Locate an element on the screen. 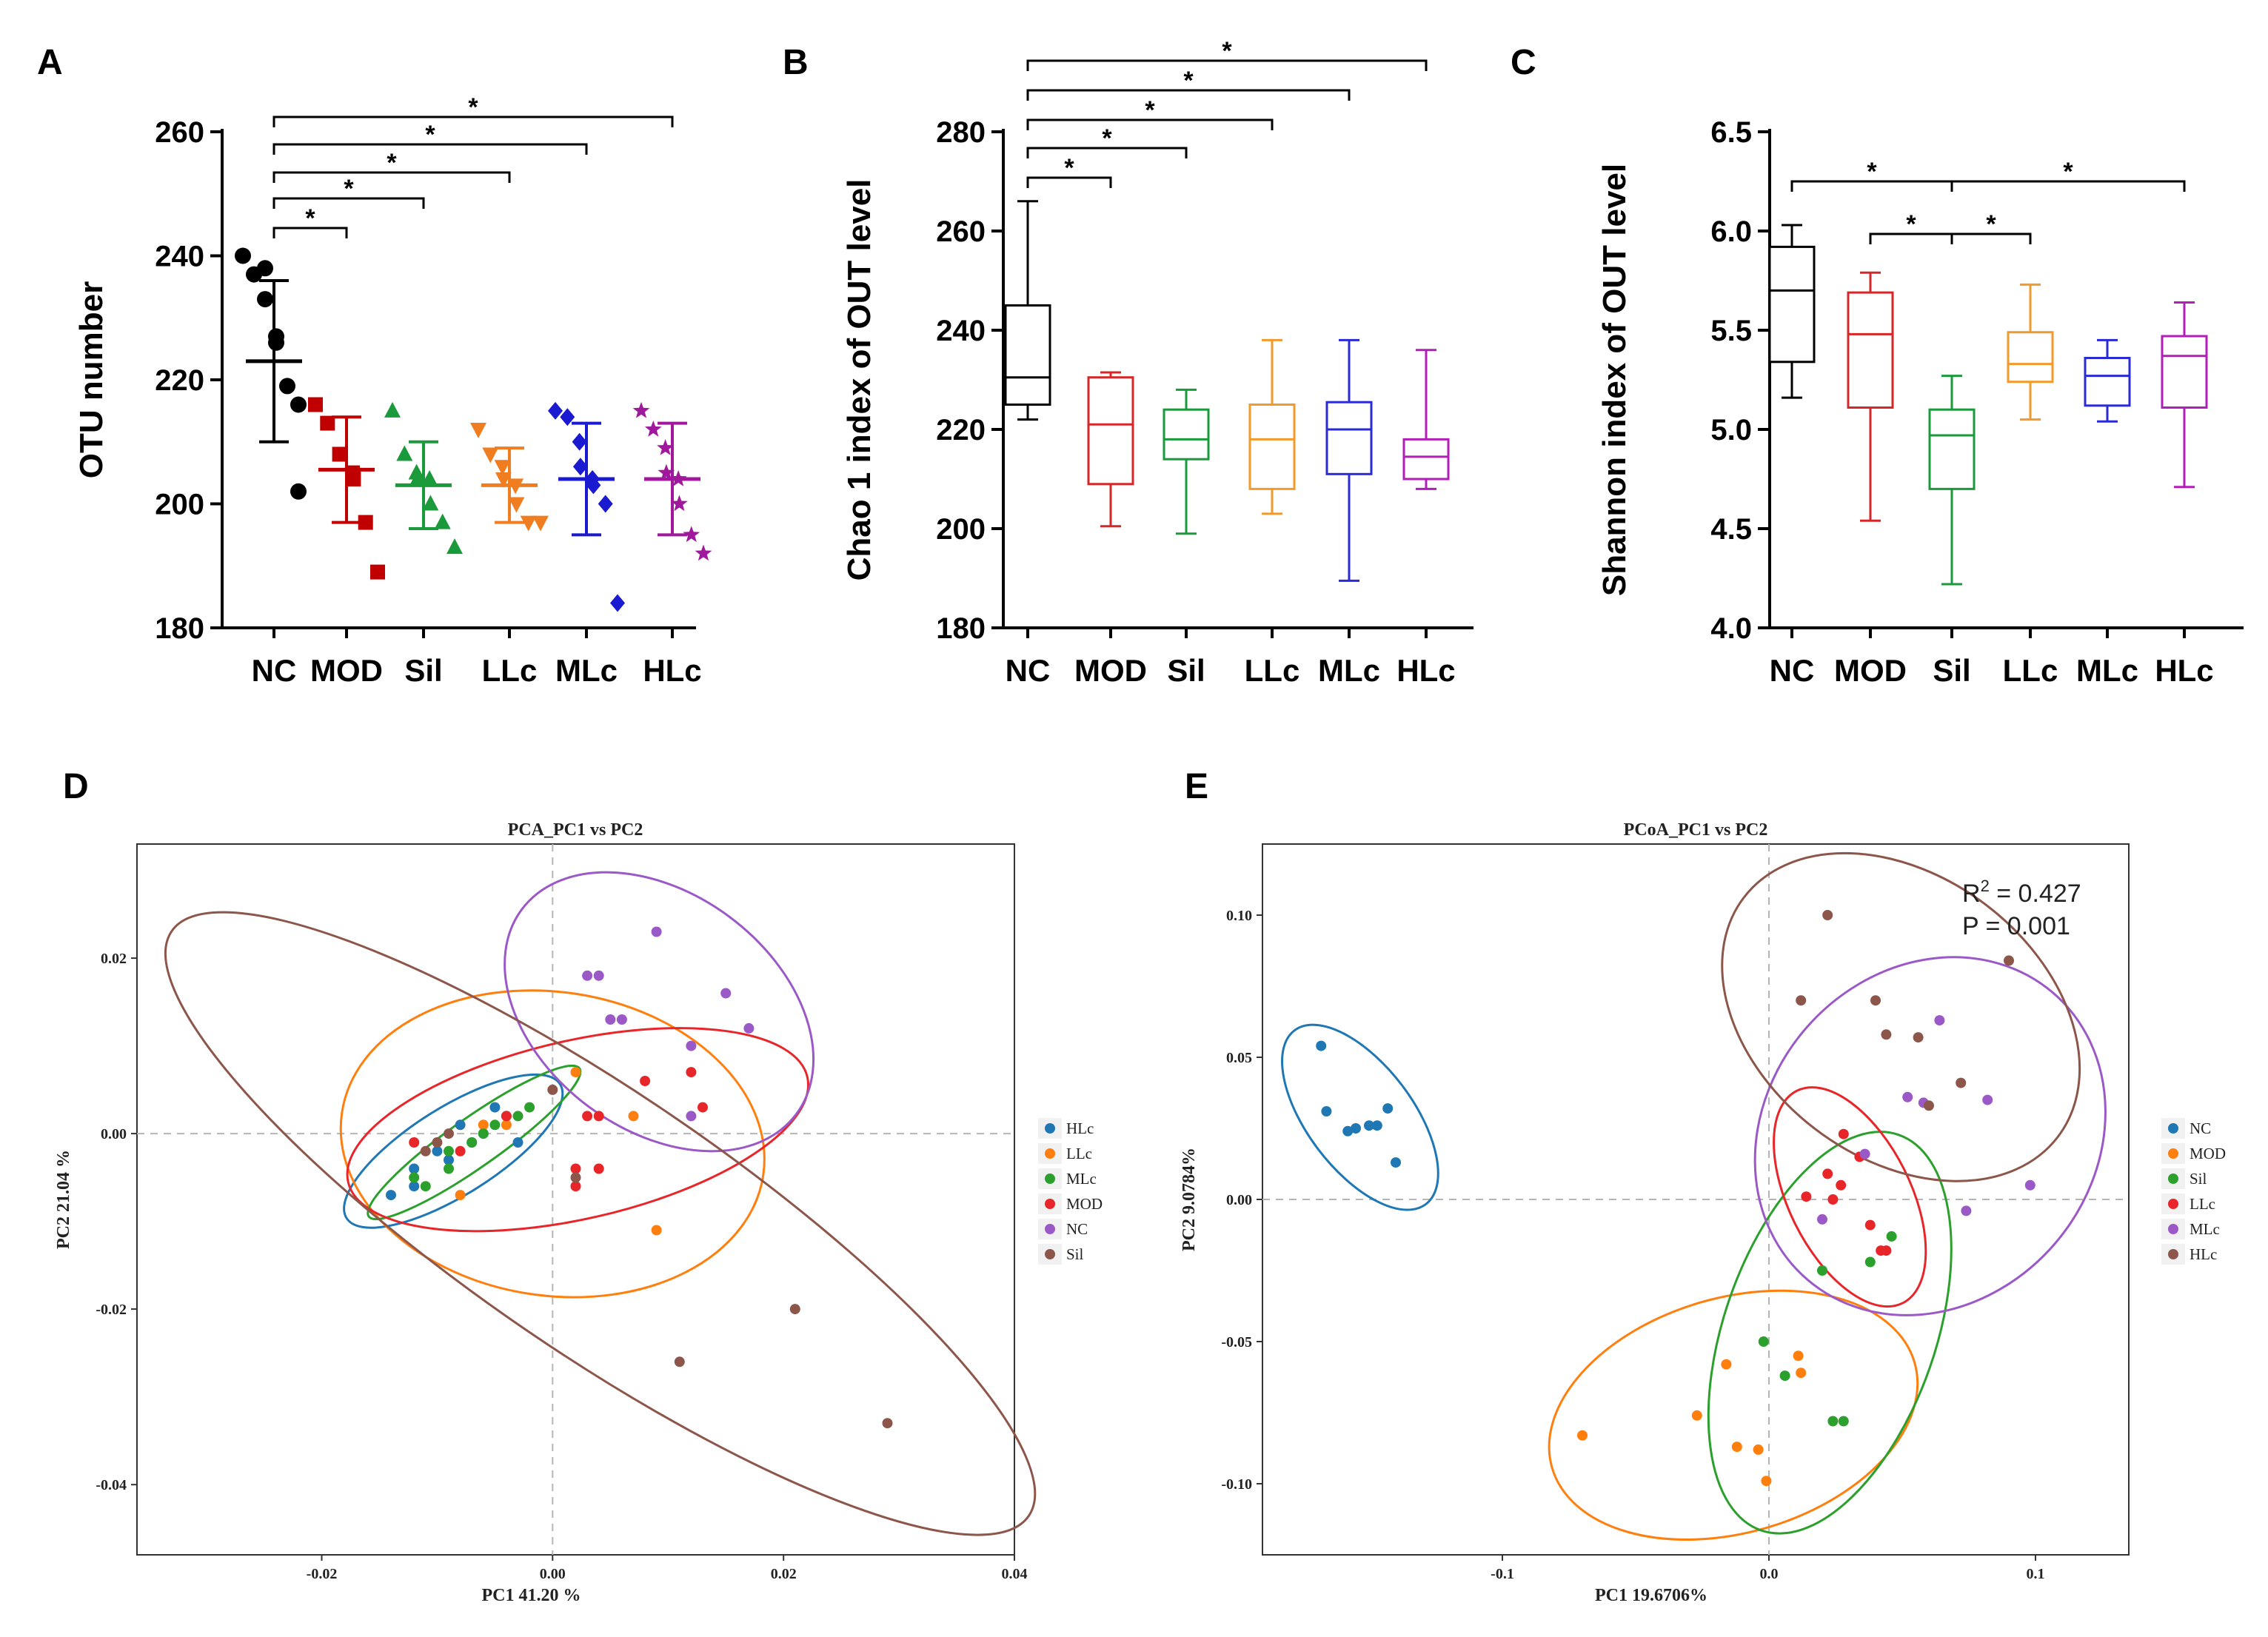 The height and width of the screenshot is (1637, 2268). y-tick-label: 0.00 is located at coordinates (114, 1134).